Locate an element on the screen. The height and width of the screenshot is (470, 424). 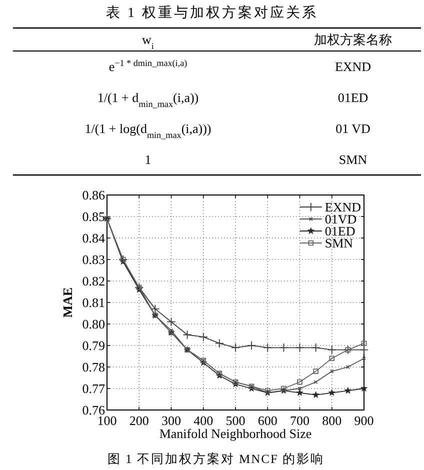
legend-label: 01ED is located at coordinates (340, 231).